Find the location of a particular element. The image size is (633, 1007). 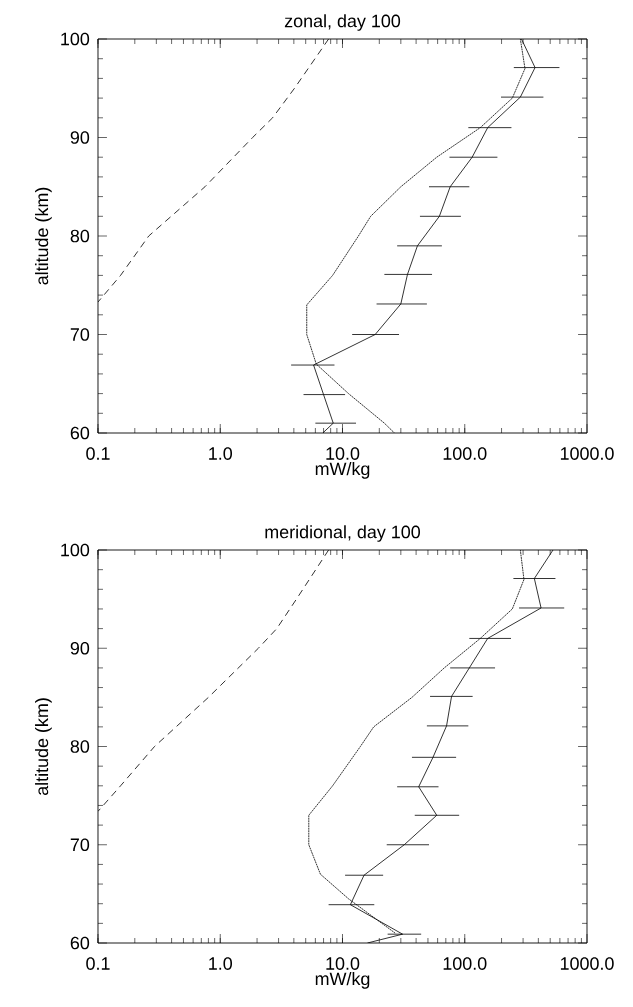

chart-title: meridional, day 100 is located at coordinates (343, 533).